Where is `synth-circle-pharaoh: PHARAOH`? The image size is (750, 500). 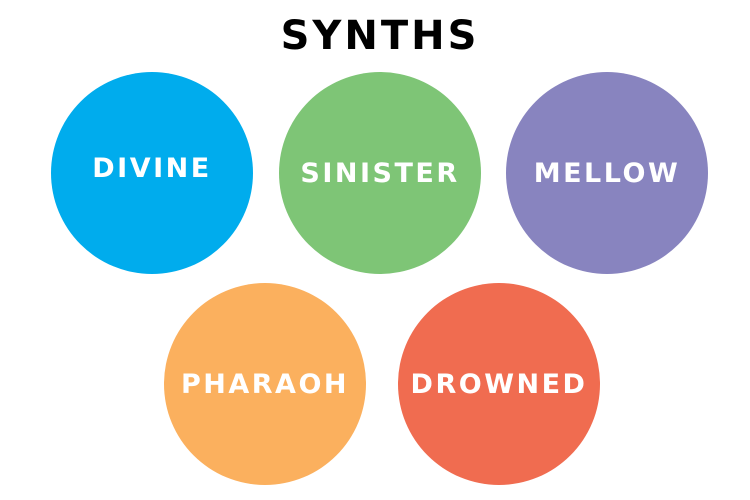 synth-circle-pharaoh: PHARAOH is located at coordinates (265, 384).